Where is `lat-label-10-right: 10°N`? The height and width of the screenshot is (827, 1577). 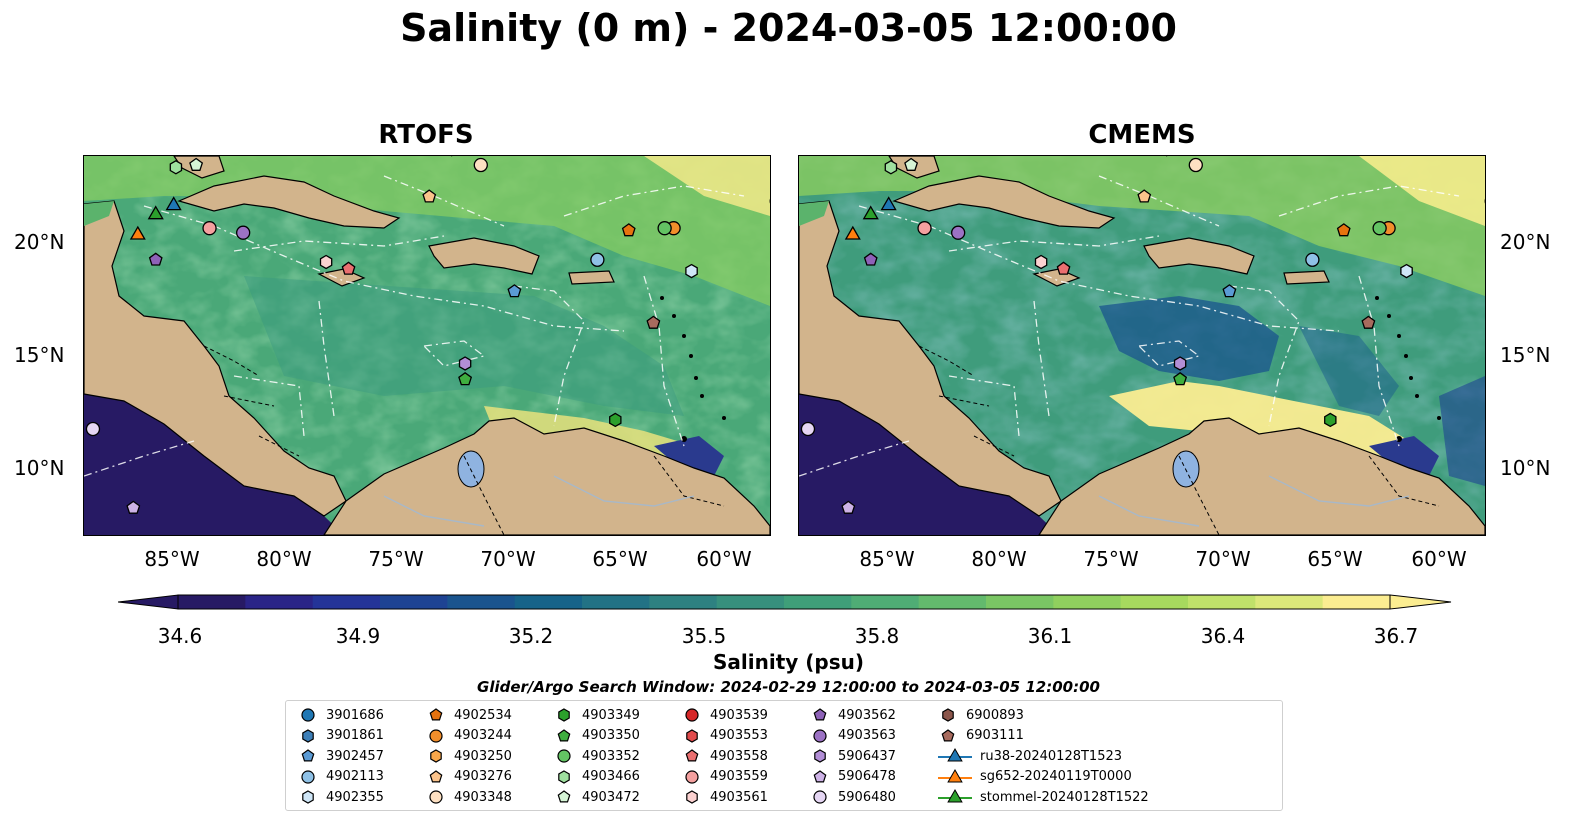
lat-label-10-right: 10°N is located at coordinates (1525, 468).